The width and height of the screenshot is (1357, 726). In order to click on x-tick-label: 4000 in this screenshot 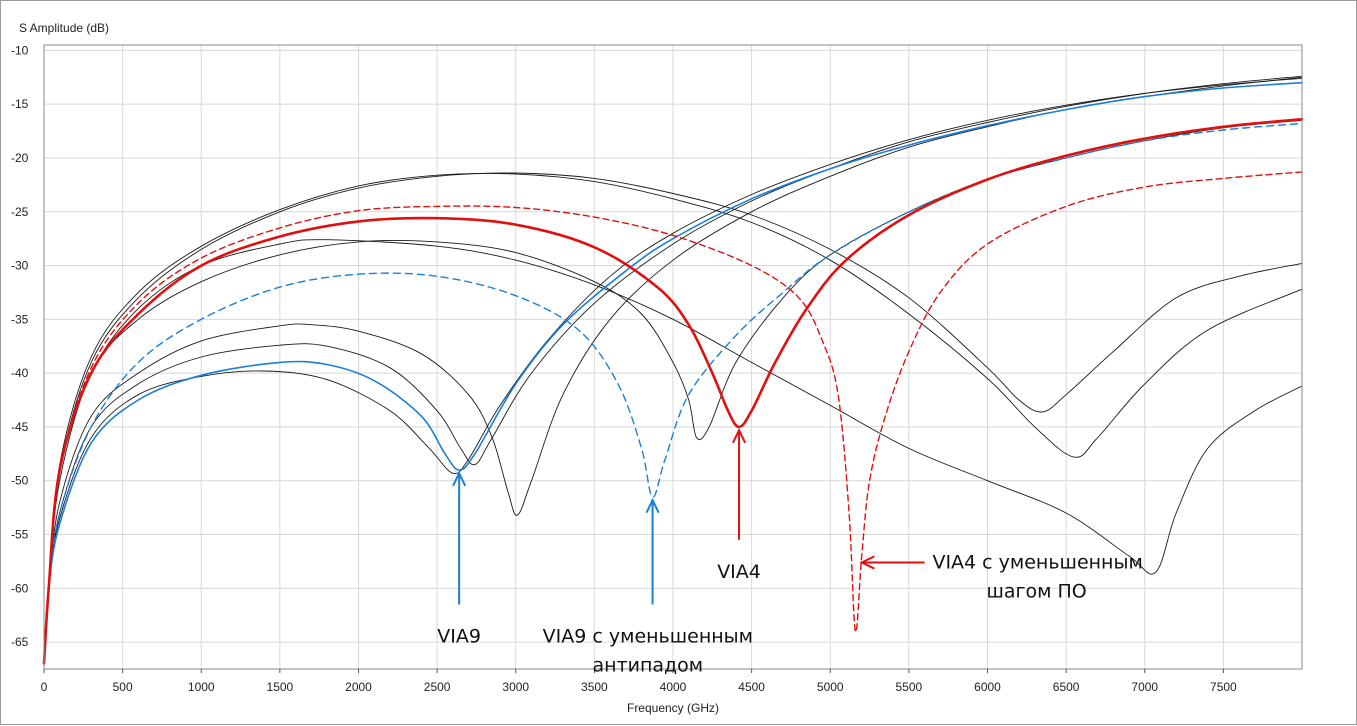, I will do `click(673, 687)`.